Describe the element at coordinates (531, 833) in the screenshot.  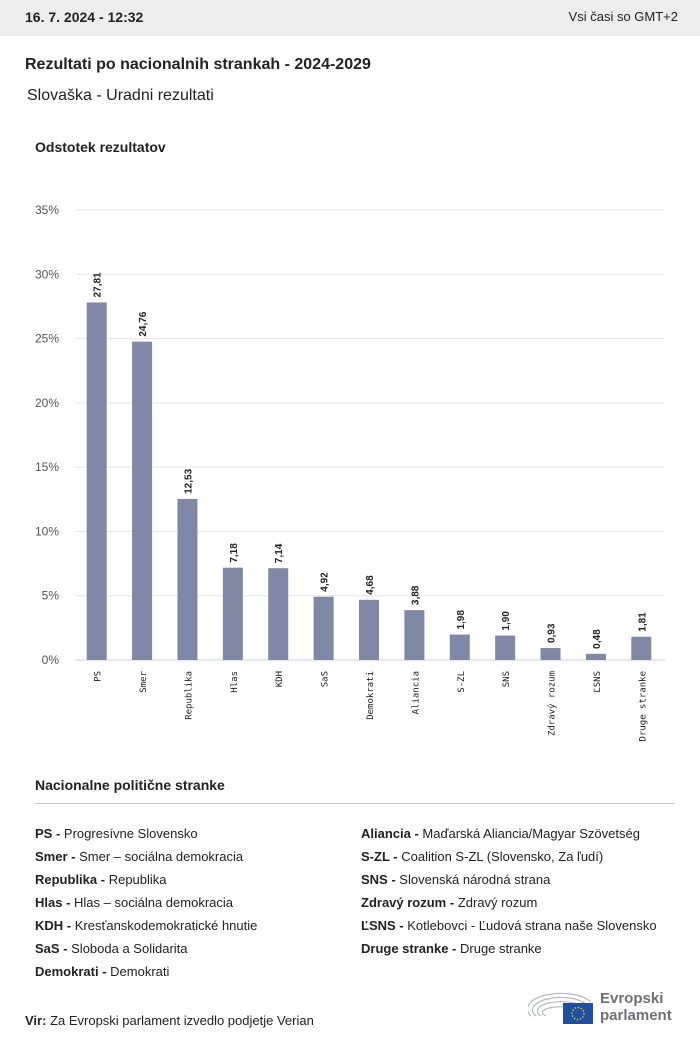
I see `legend-name: Maďarská Aliancia/Magyar Szövetség` at that location.